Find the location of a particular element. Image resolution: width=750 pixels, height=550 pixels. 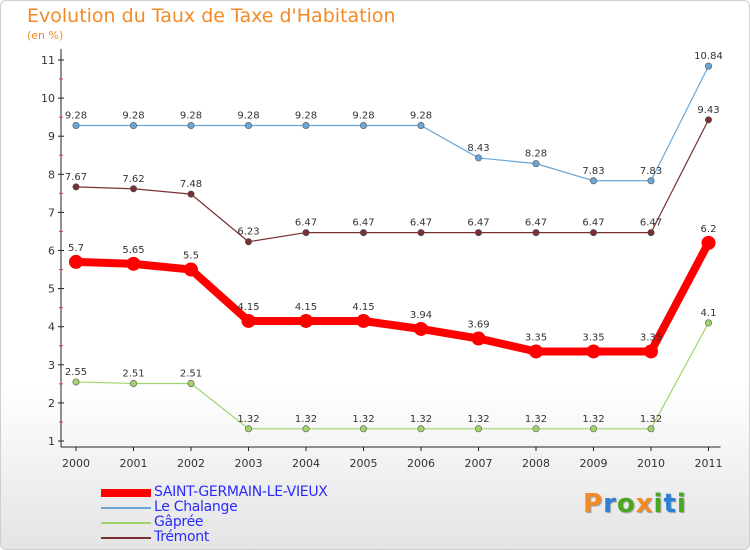

y-tick-label: 4 is located at coordinates (51, 327).